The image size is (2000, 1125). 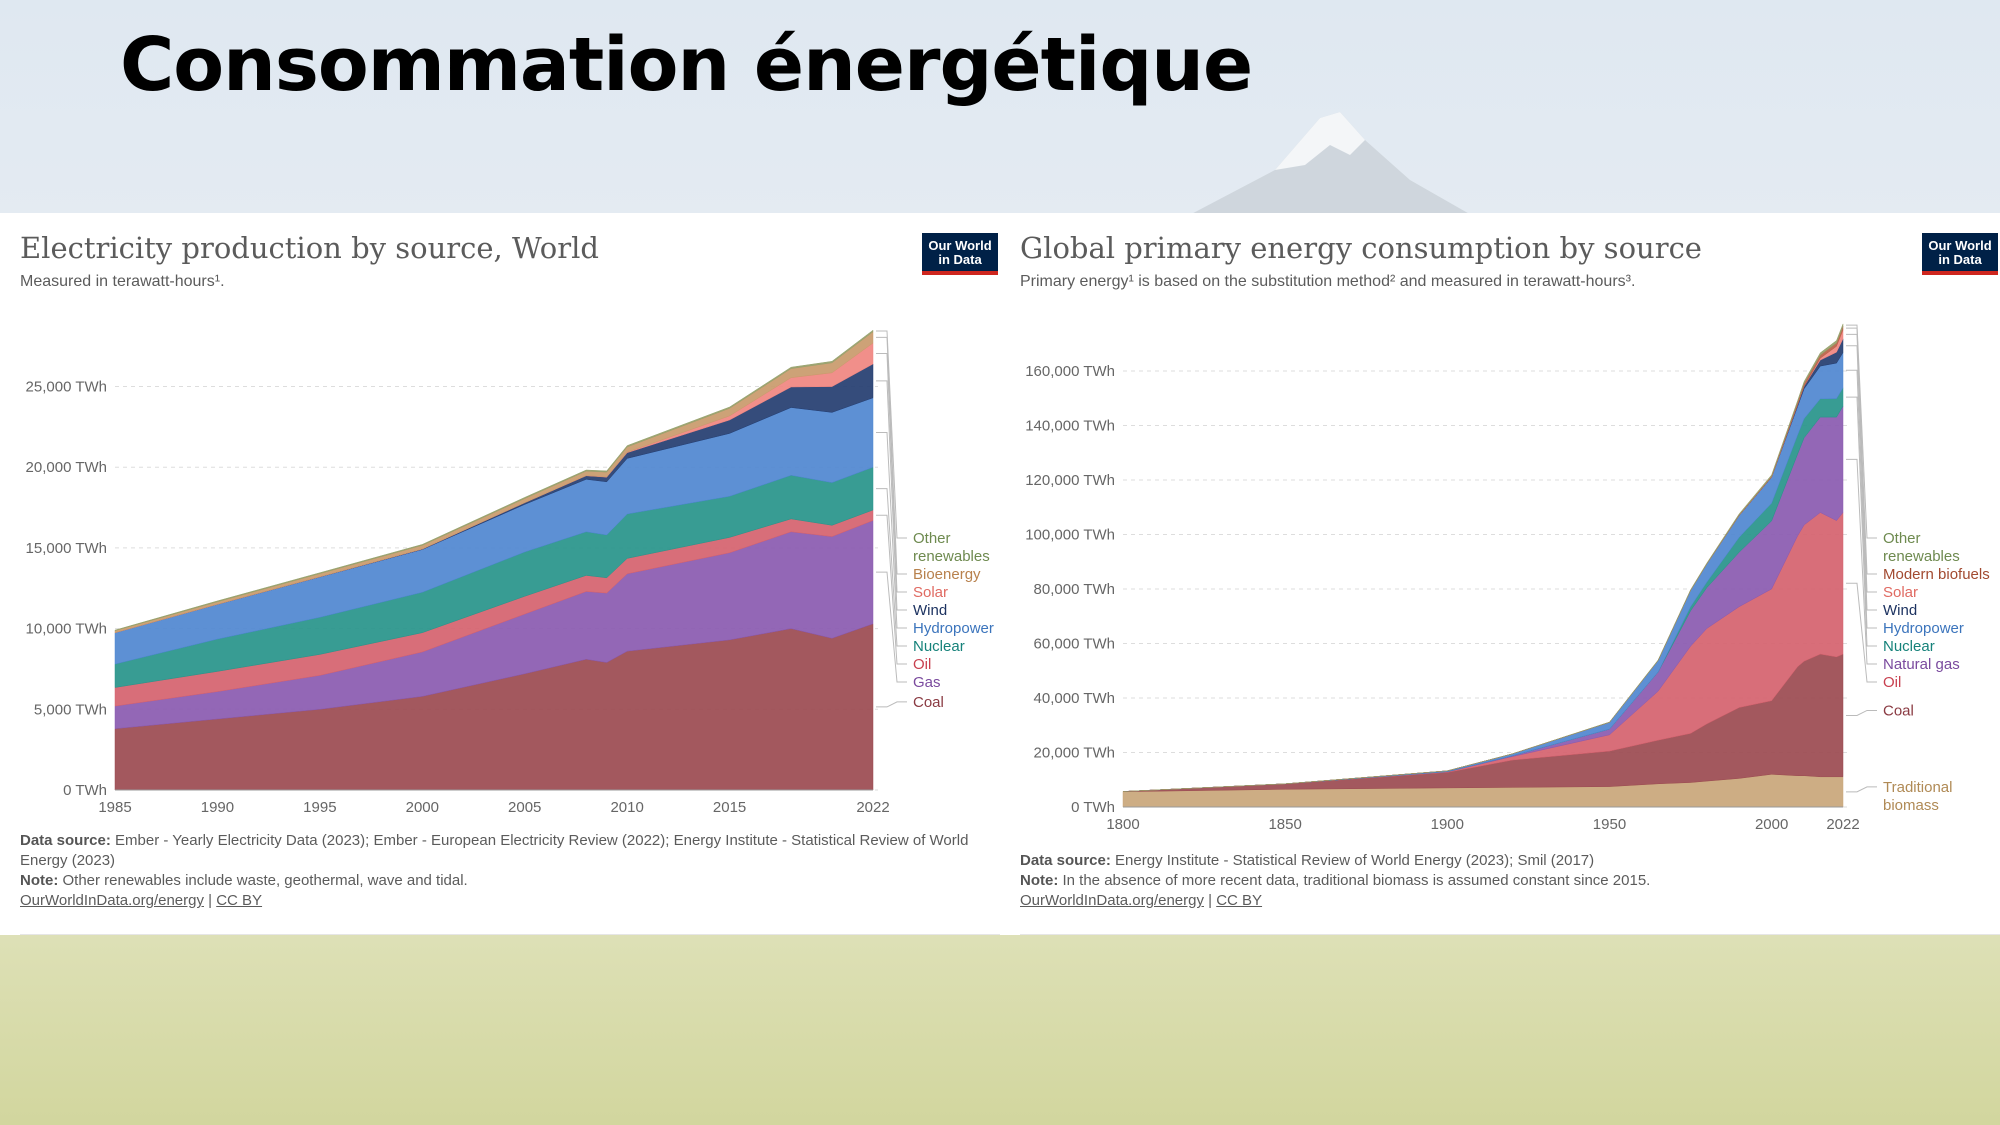 I want to click on legend-label-traditional-biomass: biomass, so click(x=1911, y=805).